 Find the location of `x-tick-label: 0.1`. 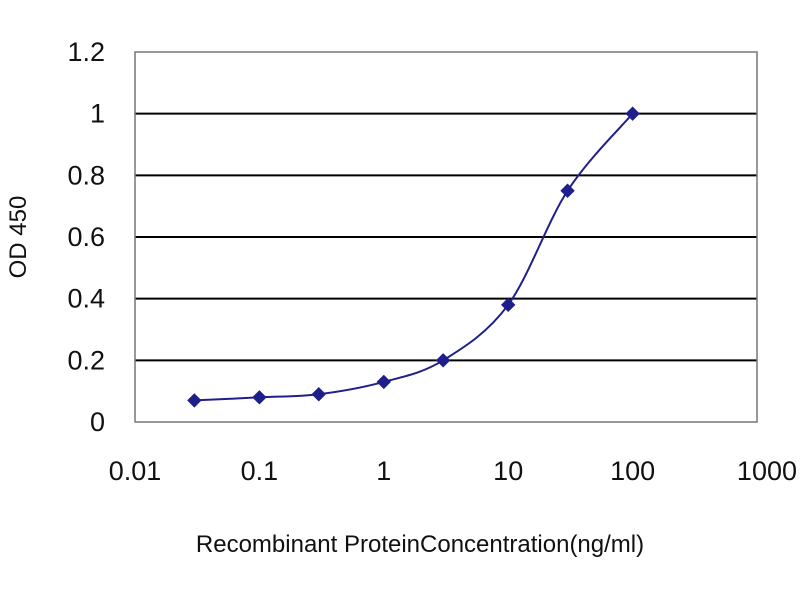

x-tick-label: 0.1 is located at coordinates (260, 471).